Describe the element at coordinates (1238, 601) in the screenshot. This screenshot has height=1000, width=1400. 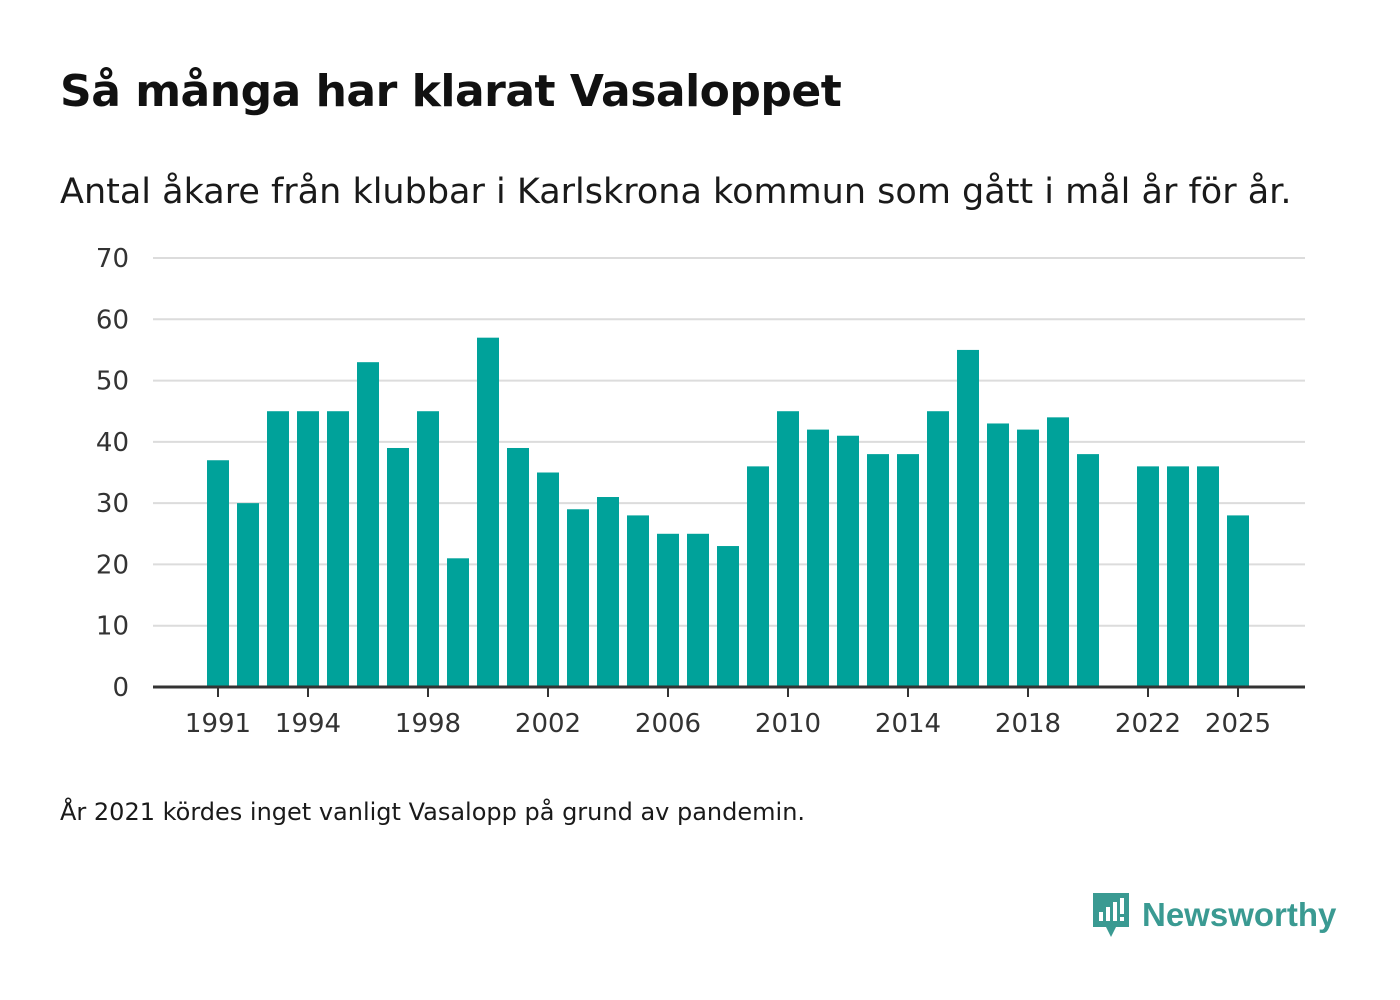
I see `bar-2025` at that location.